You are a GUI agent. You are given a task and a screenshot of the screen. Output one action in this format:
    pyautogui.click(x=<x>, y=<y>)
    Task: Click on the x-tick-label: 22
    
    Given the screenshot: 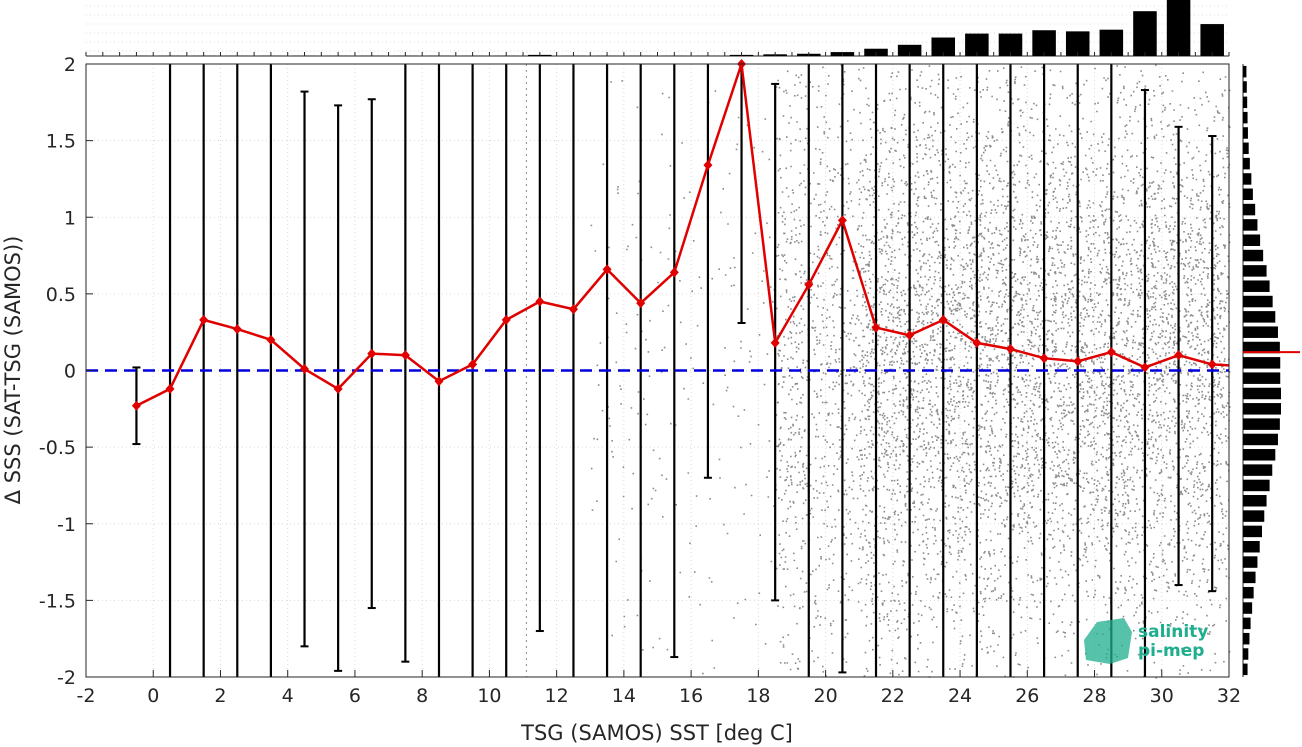 What is the action you would take?
    pyautogui.click(x=893, y=696)
    